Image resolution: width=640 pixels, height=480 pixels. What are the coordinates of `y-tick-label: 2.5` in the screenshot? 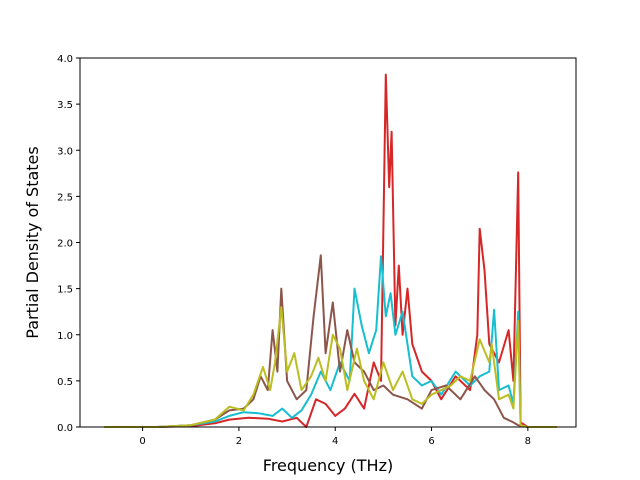 It's located at (65, 197).